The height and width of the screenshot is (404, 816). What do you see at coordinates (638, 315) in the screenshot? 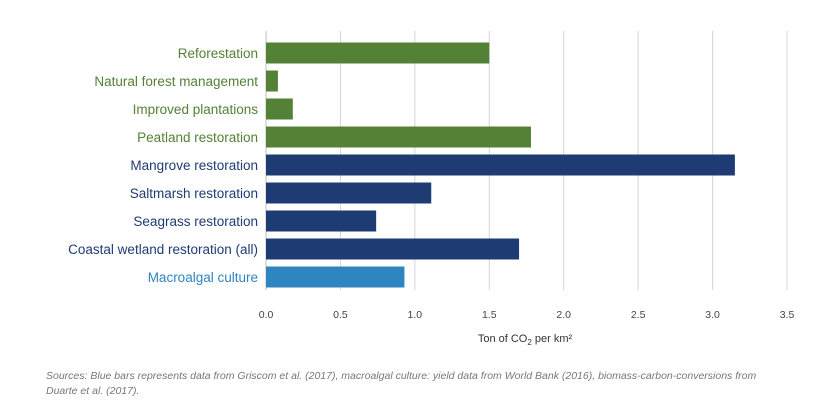
I see `x-tick-label: 2.5` at bounding box center [638, 315].